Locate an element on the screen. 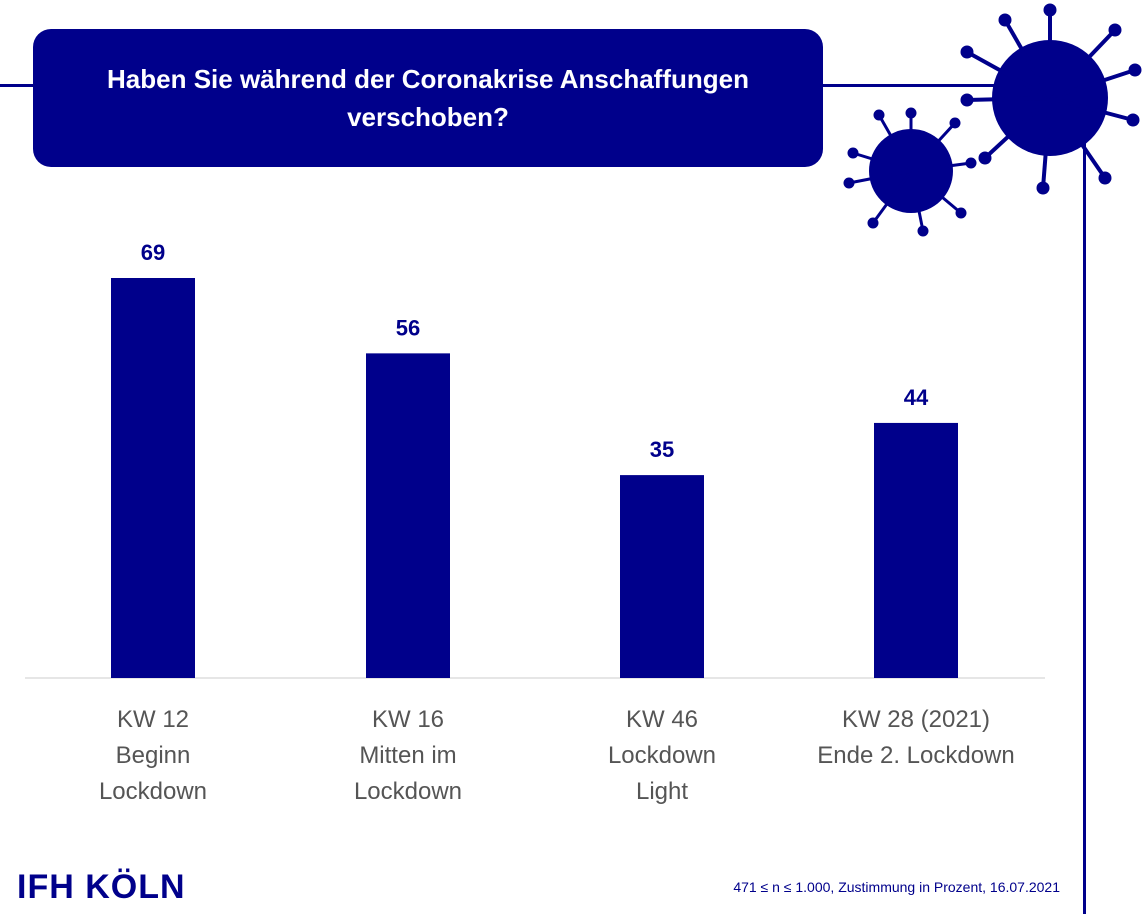 This screenshot has width=1144, height=917. category-label: KW 12 is located at coordinates (153, 719).